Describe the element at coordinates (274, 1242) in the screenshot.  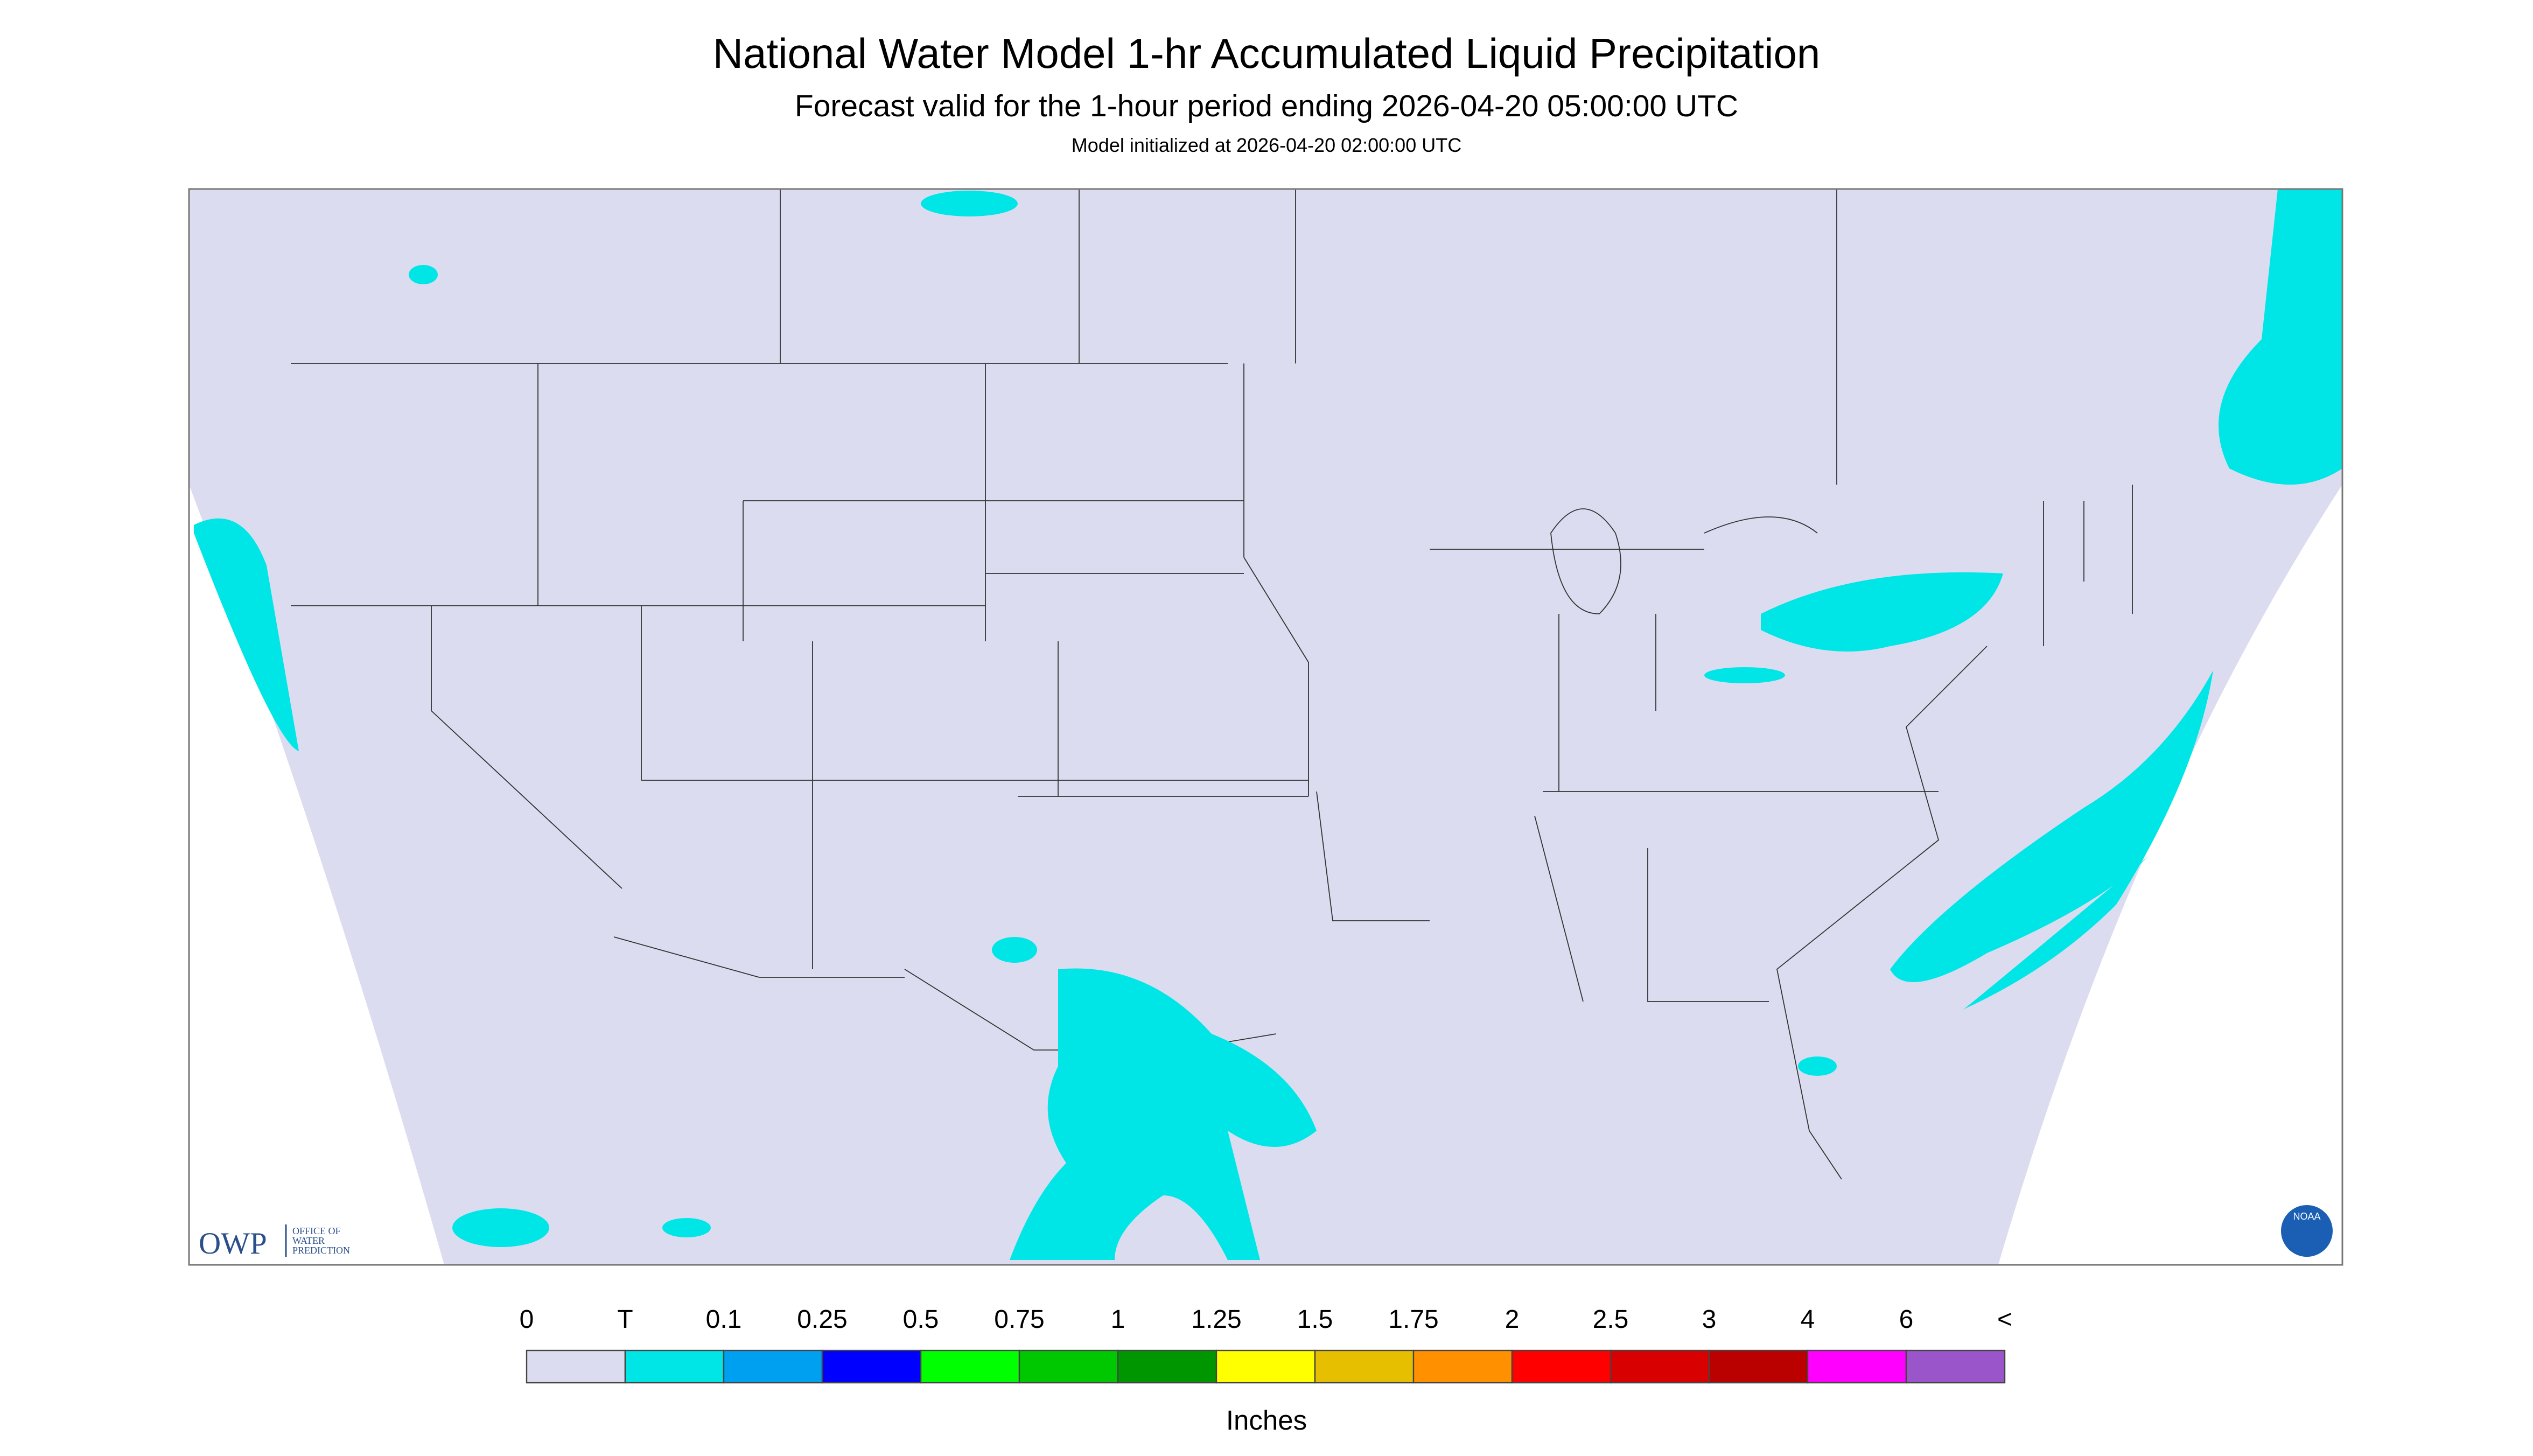
I see `owp-logo: OWP OFFICE OF WATER PREDICTION` at that location.